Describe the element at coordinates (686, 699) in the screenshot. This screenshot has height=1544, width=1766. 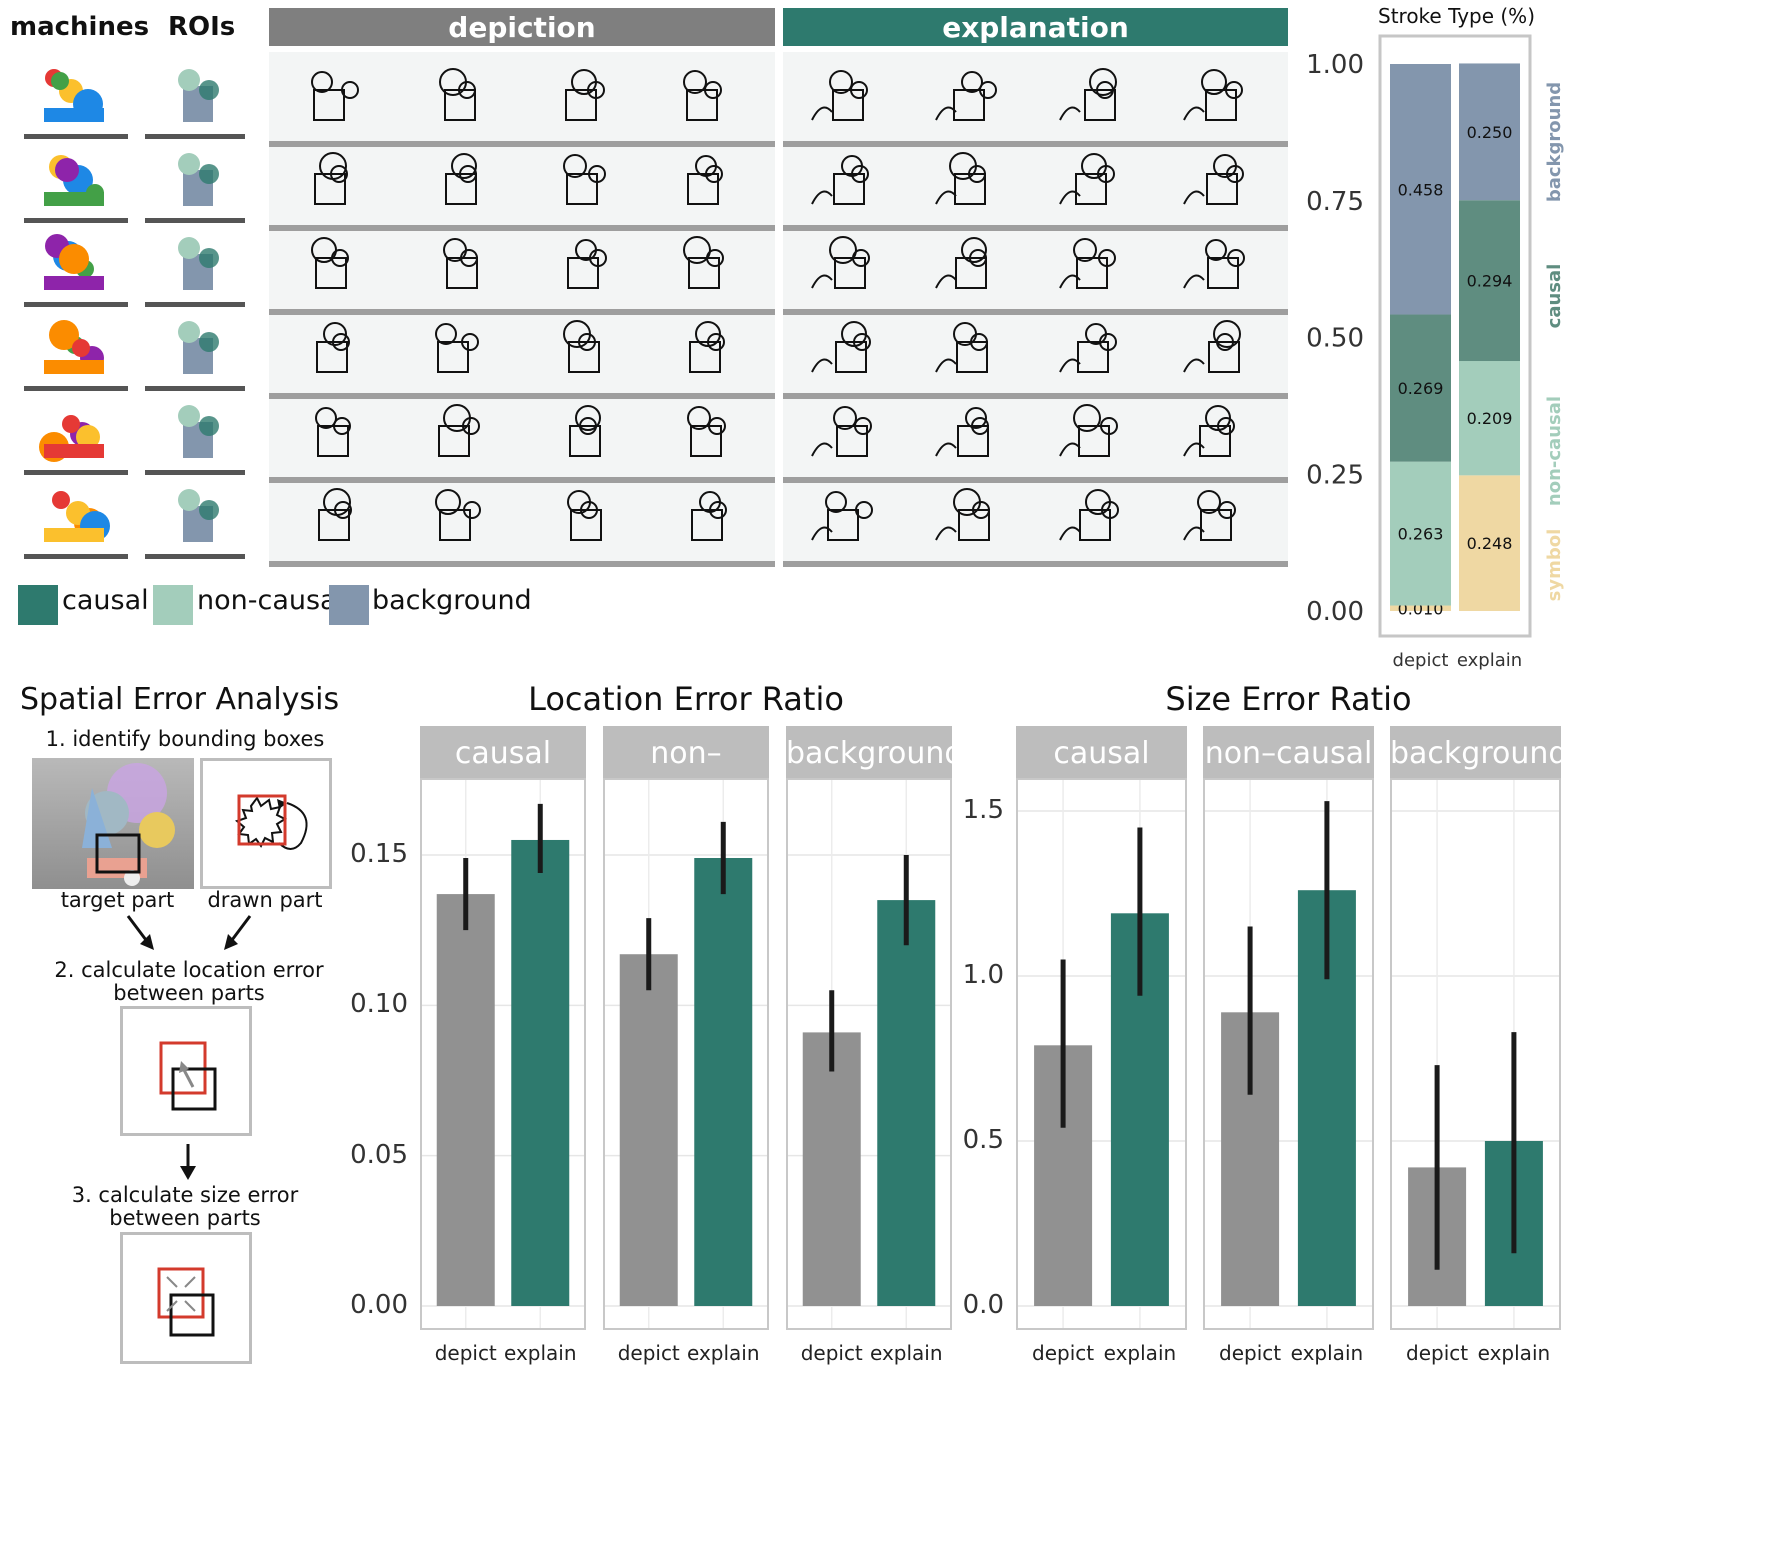
I see `location-chart-title: Location Error Ratio` at that location.